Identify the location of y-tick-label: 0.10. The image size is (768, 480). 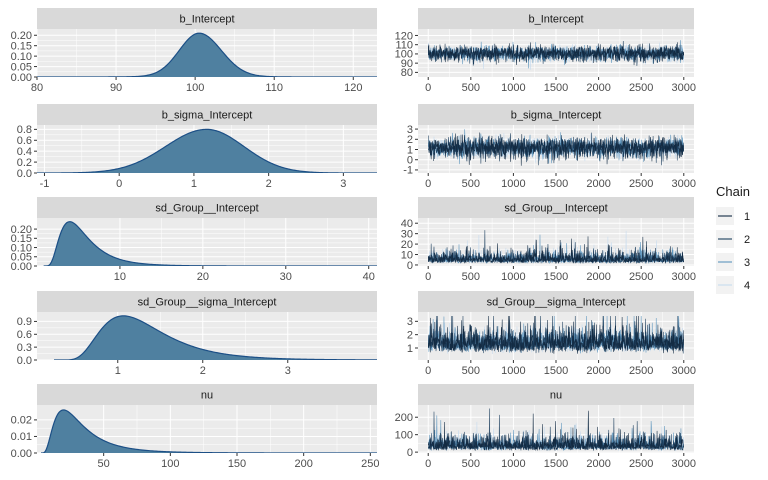
(21, 248).